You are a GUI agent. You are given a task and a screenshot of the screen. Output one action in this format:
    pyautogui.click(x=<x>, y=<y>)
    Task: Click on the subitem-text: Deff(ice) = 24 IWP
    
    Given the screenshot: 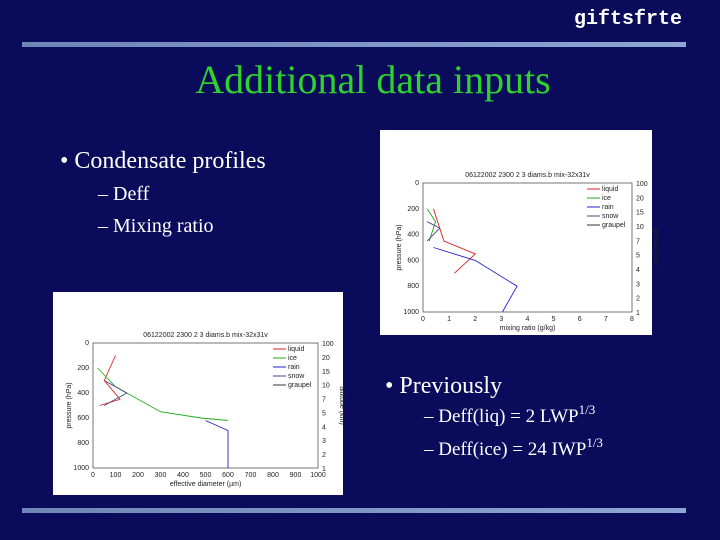 What is the action you would take?
    pyautogui.click(x=512, y=449)
    